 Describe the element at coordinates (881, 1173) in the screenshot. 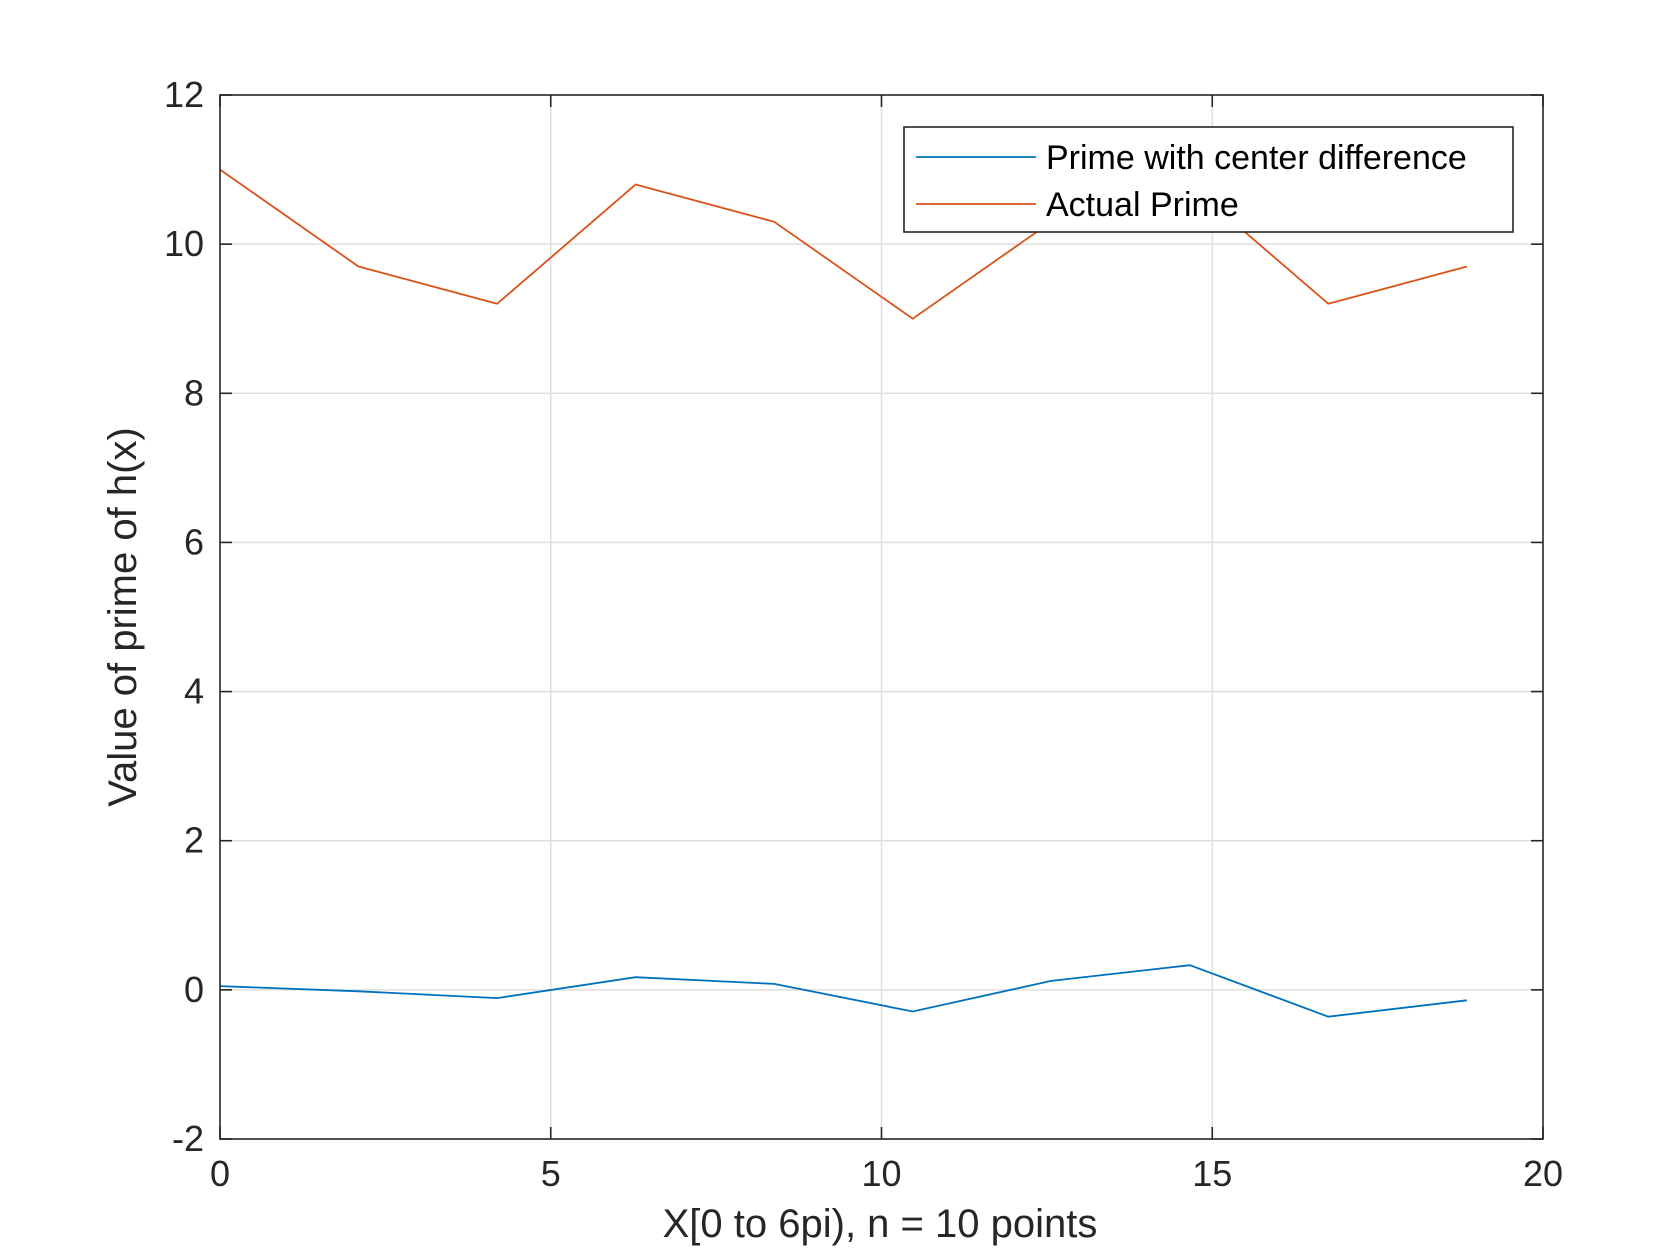

I see `x-tick-label: 10` at that location.